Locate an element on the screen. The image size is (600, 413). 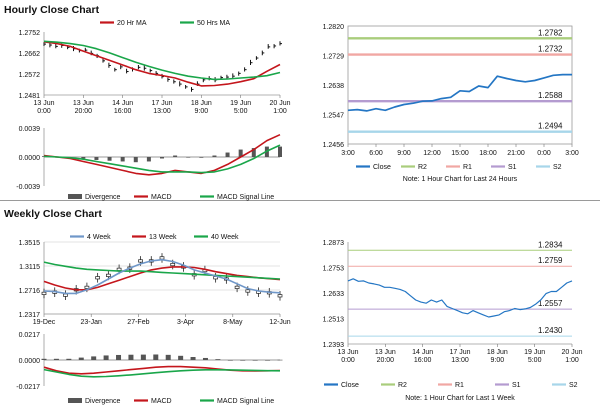
weekly-price-y-tick-label: 1.3515 is located at coordinates (30, 243).